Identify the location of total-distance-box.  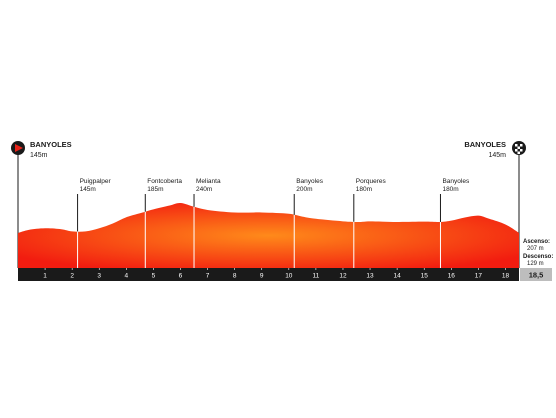
(536, 274).